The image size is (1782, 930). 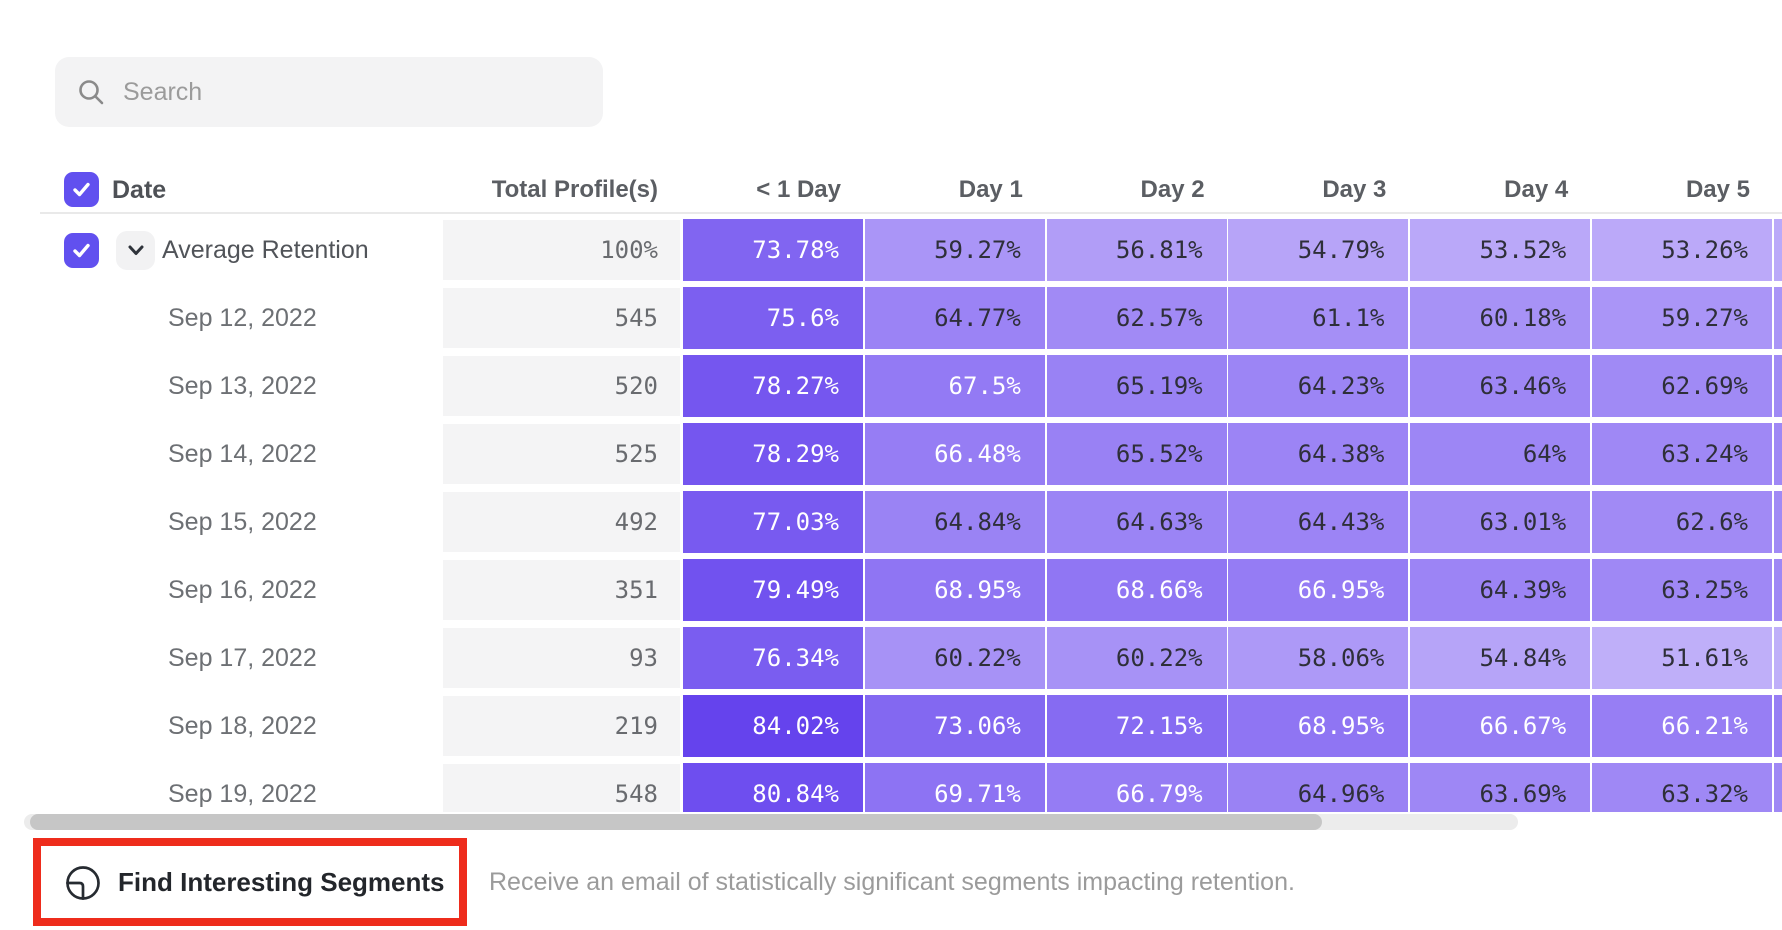 What do you see at coordinates (83, 883) in the screenshot?
I see `segment-pie-icon` at bounding box center [83, 883].